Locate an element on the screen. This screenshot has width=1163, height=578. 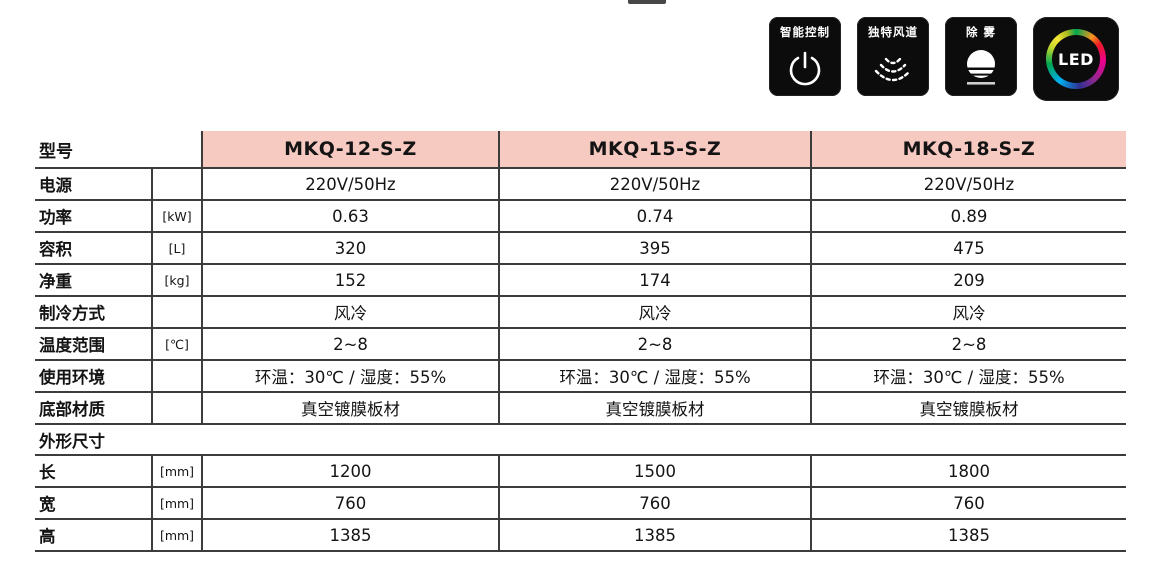
table-header-row: 型号 MKQ-12-S-Z MKQ-15-S-Z MKQ-18-S-Z is located at coordinates (580, 150).